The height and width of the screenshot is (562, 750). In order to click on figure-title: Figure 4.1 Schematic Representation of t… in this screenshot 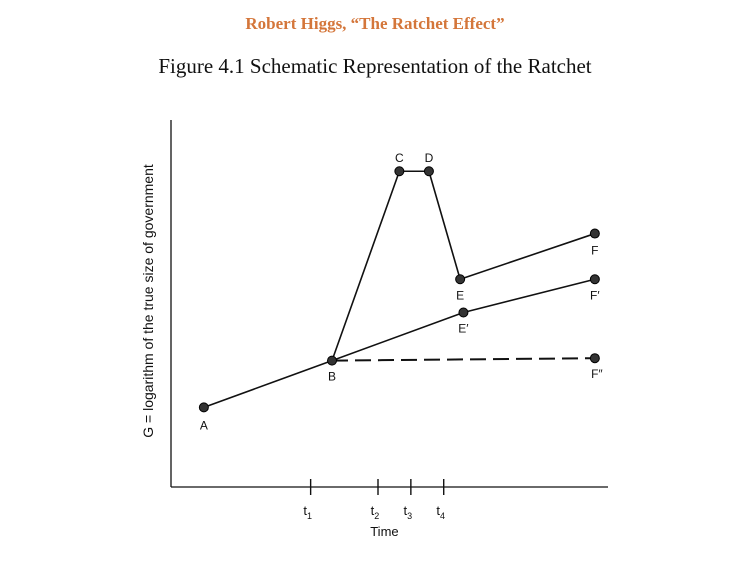, I will do `click(375, 66)`.